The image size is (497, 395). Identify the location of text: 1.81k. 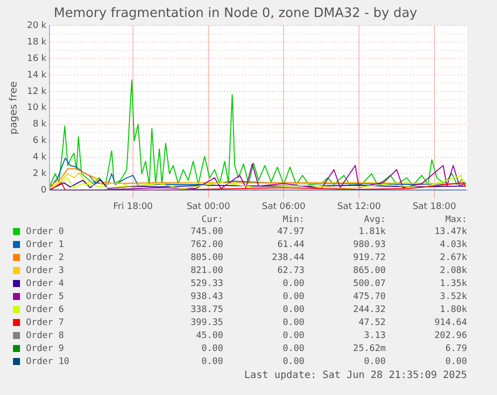
(372, 232).